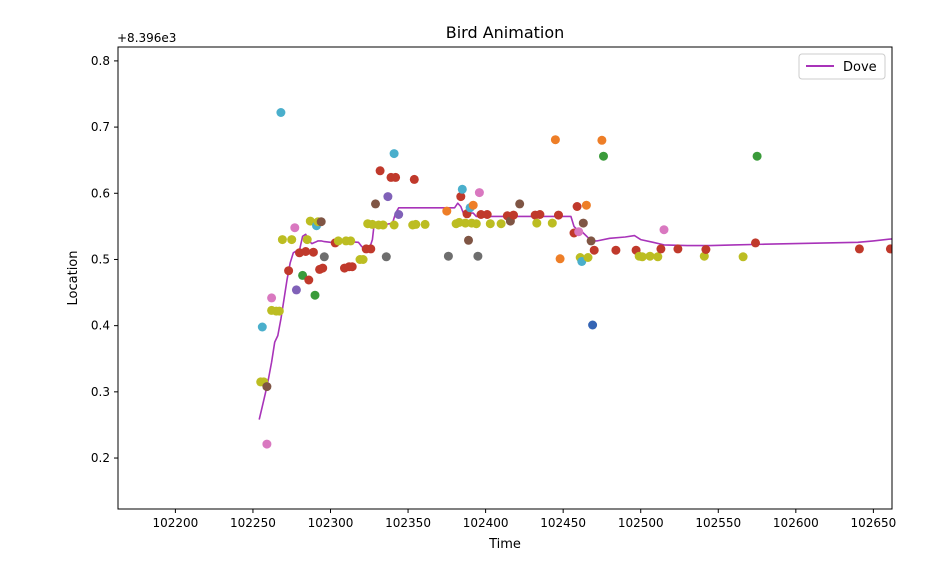 Image resolution: width=932 pixels, height=562 pixels. Describe the element at coordinates (873, 523) in the screenshot. I see `x-tick-label: 102650` at that location.